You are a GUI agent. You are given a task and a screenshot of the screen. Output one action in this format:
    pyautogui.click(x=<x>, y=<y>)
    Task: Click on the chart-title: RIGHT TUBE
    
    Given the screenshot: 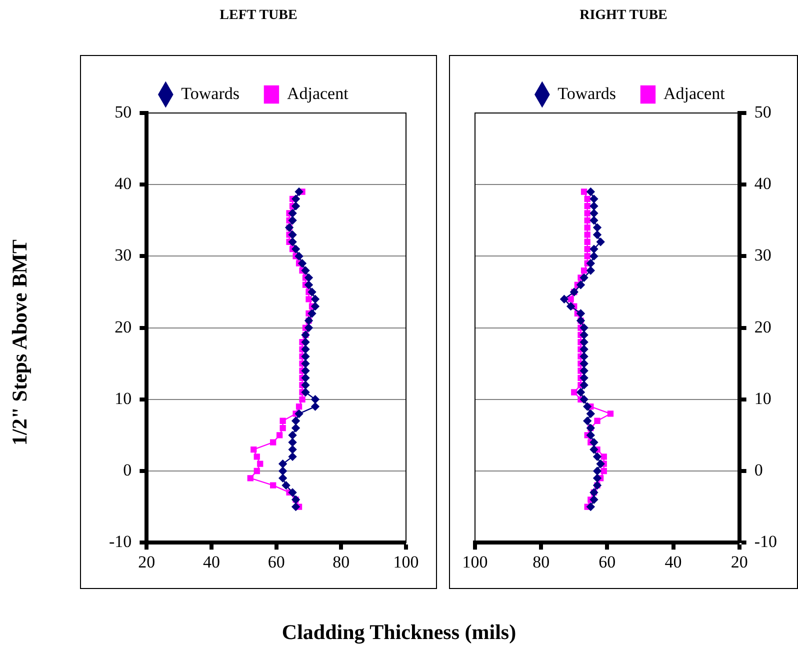 What is the action you would take?
    pyautogui.click(x=623, y=16)
    